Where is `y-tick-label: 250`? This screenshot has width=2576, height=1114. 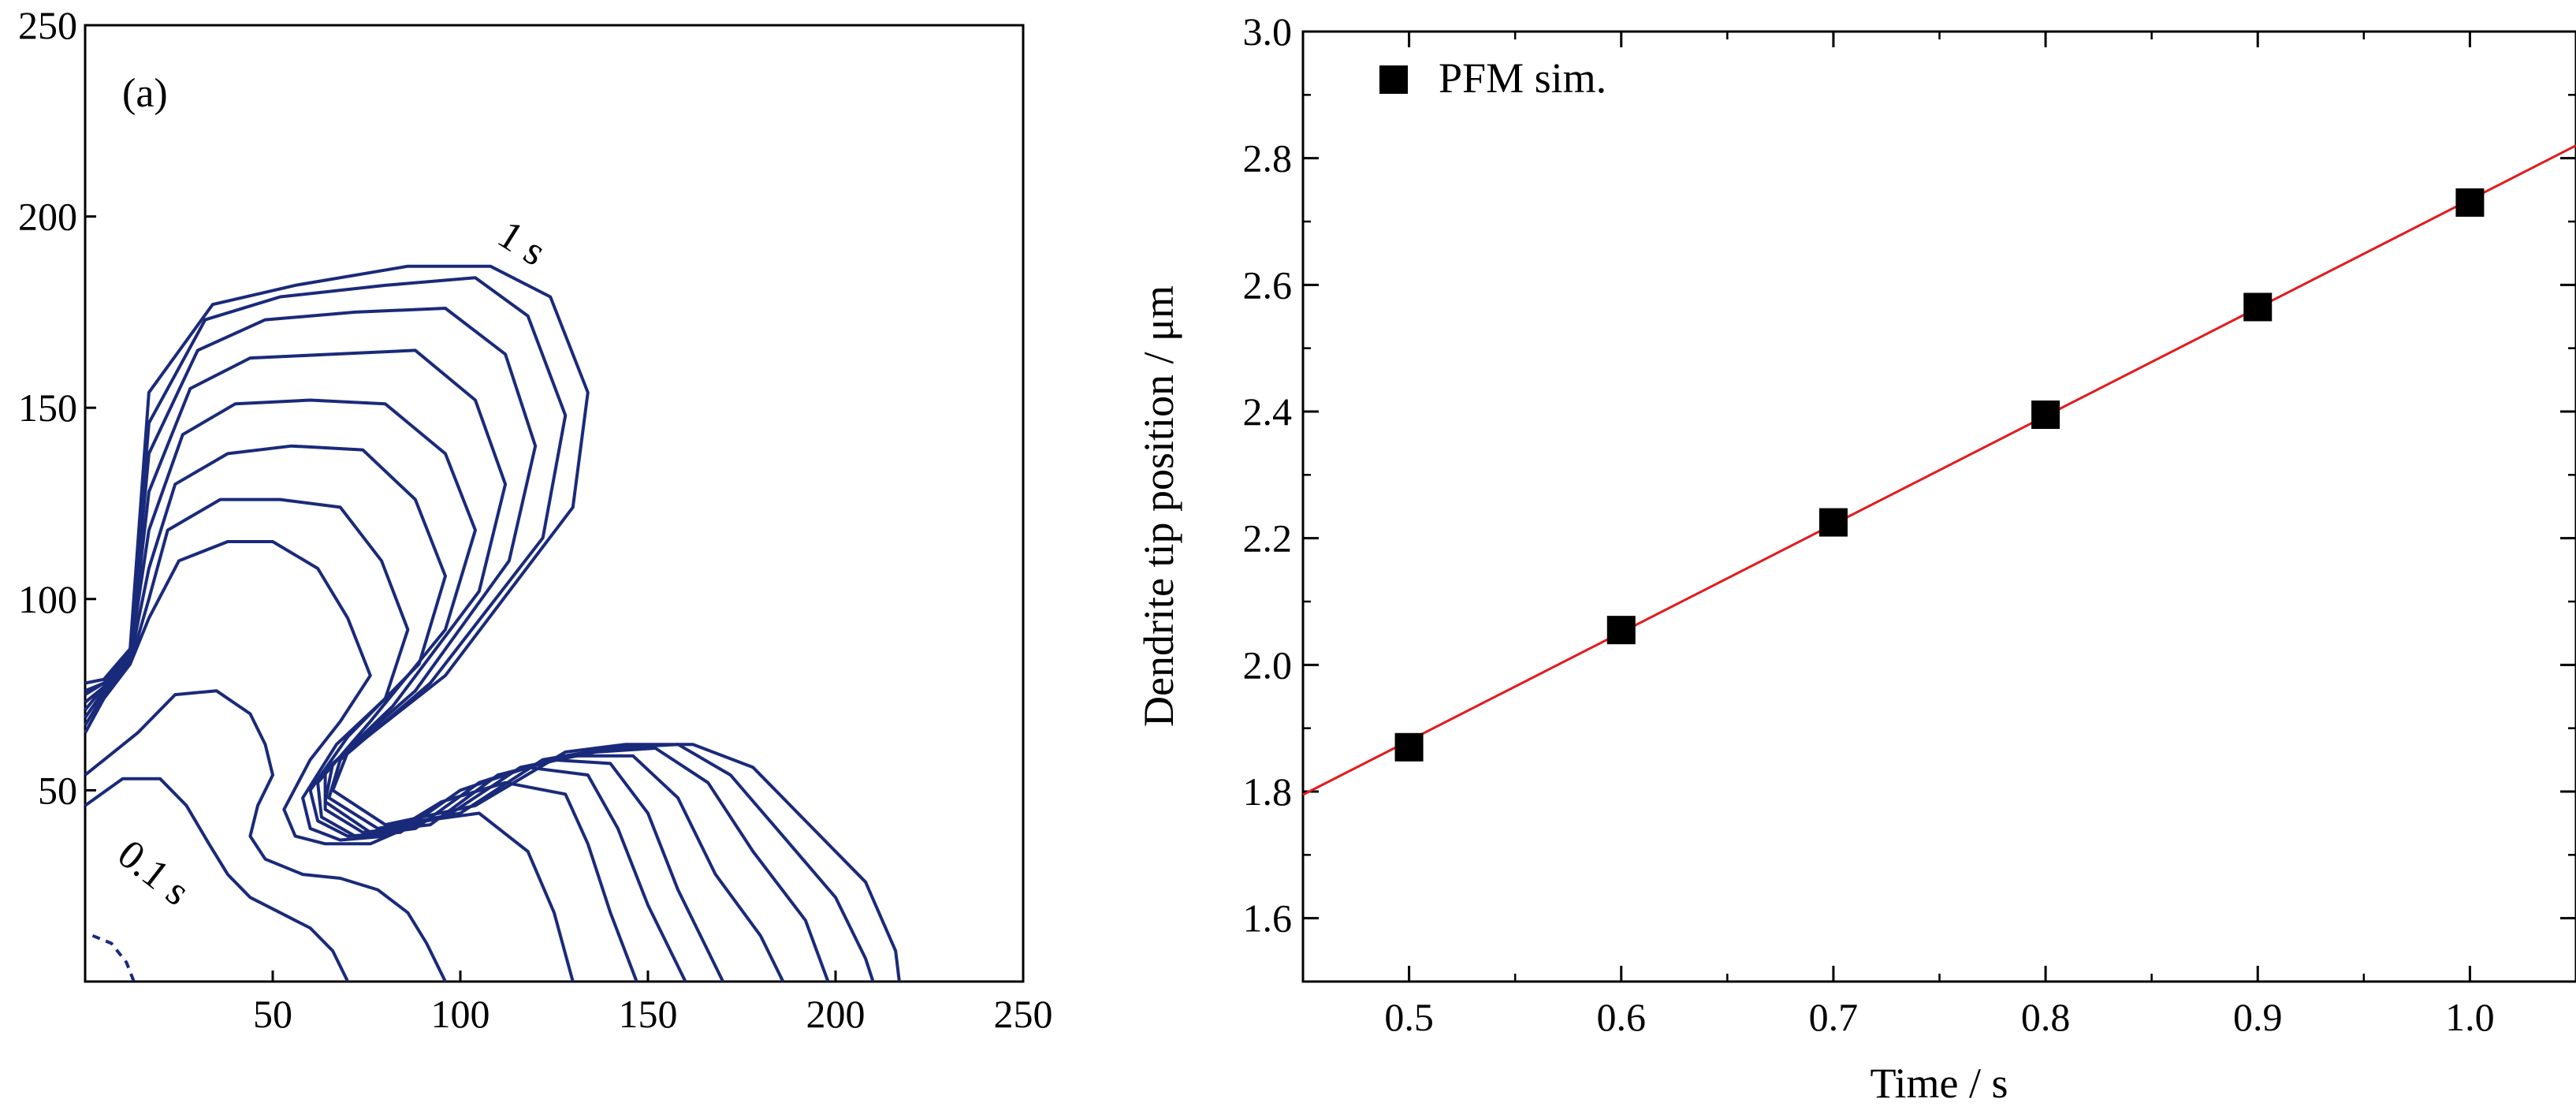
y-tick-label: 250 is located at coordinates (47, 25).